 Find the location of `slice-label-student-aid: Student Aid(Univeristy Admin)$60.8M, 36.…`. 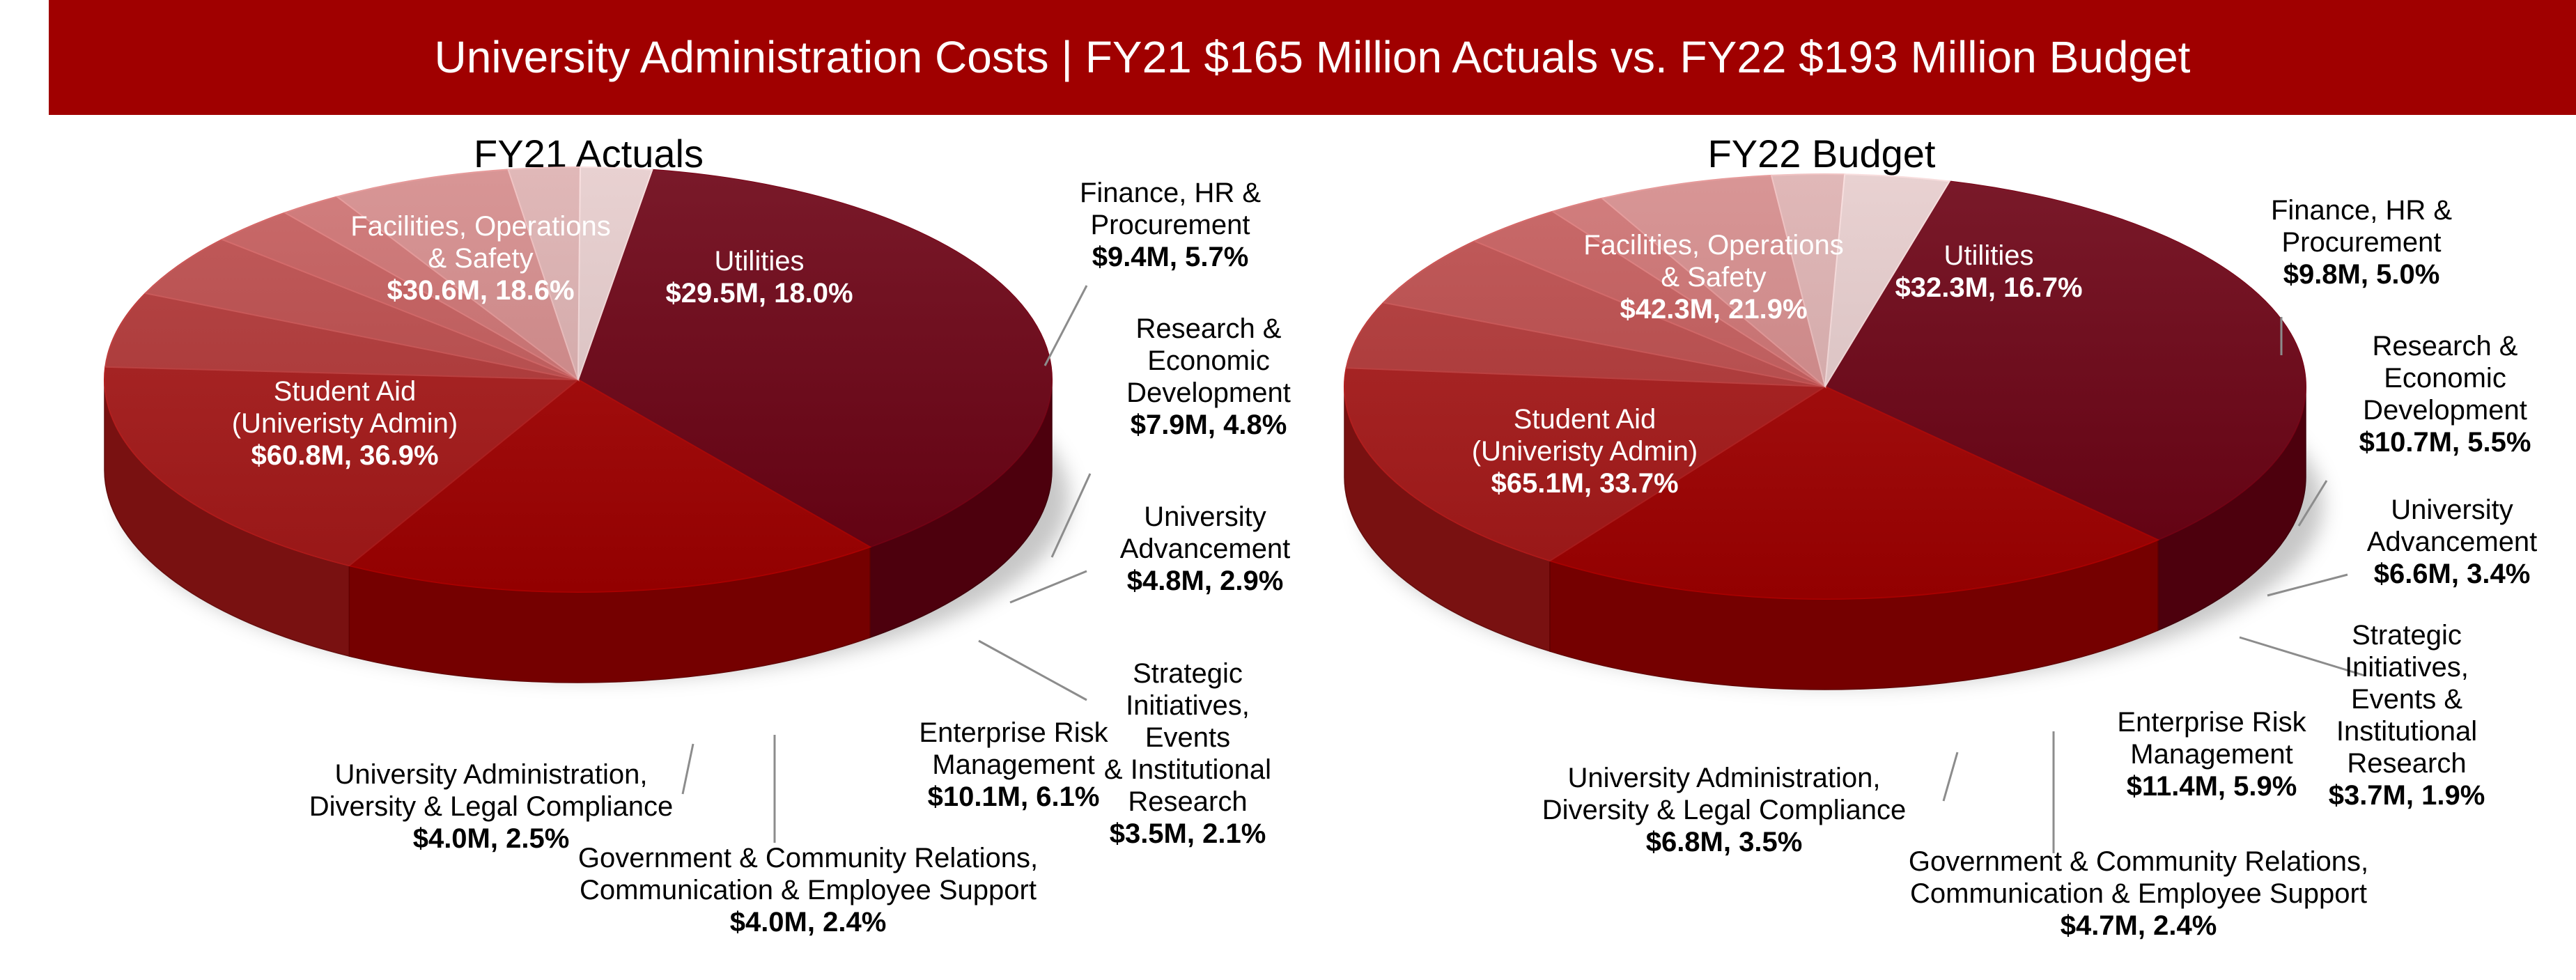

slice-label-student-aid: Student Aid(Univeristy Admin)$60.8M, 36.… is located at coordinates (345, 423).